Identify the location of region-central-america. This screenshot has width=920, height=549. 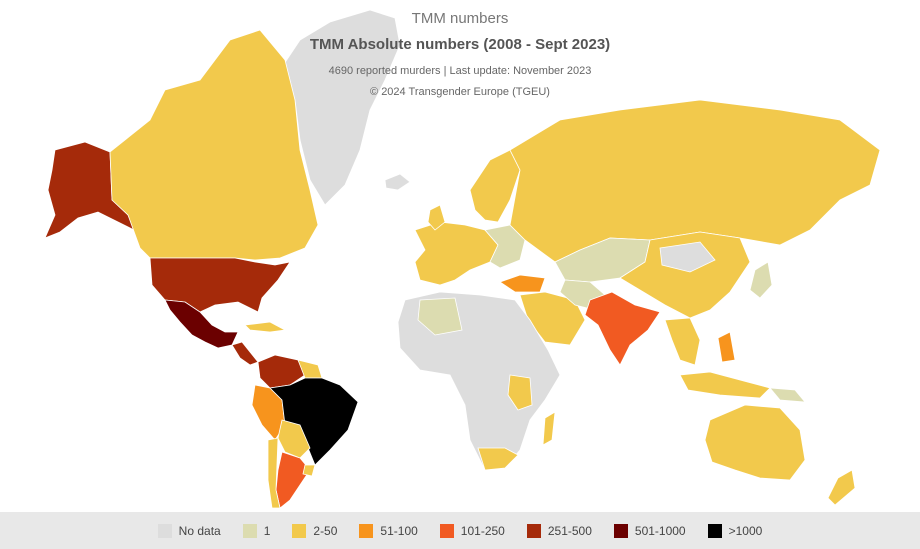
(245, 353).